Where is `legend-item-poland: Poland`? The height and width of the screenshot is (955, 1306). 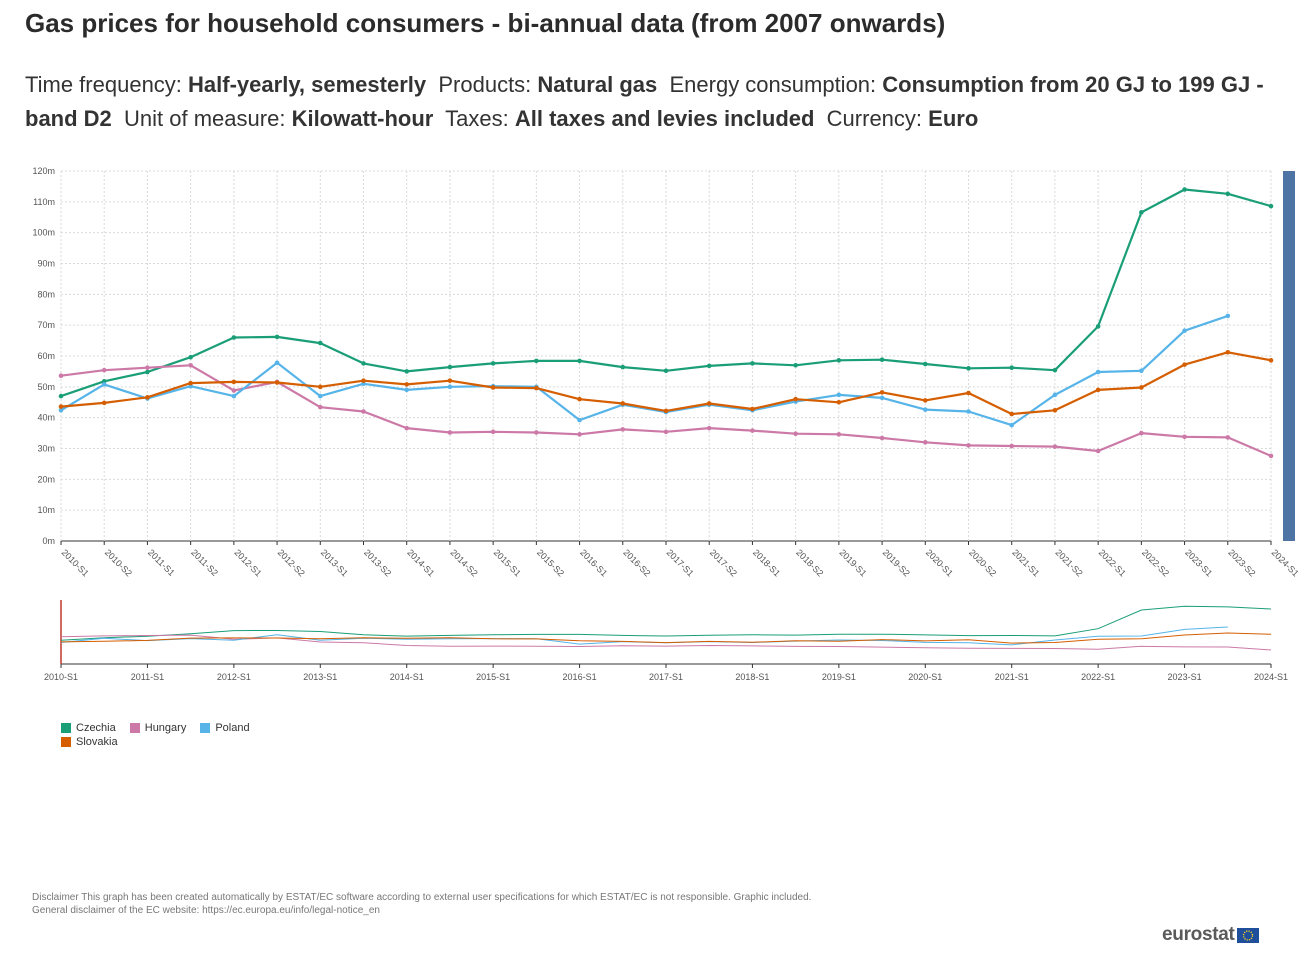 legend-item-poland: Poland is located at coordinates (225, 728).